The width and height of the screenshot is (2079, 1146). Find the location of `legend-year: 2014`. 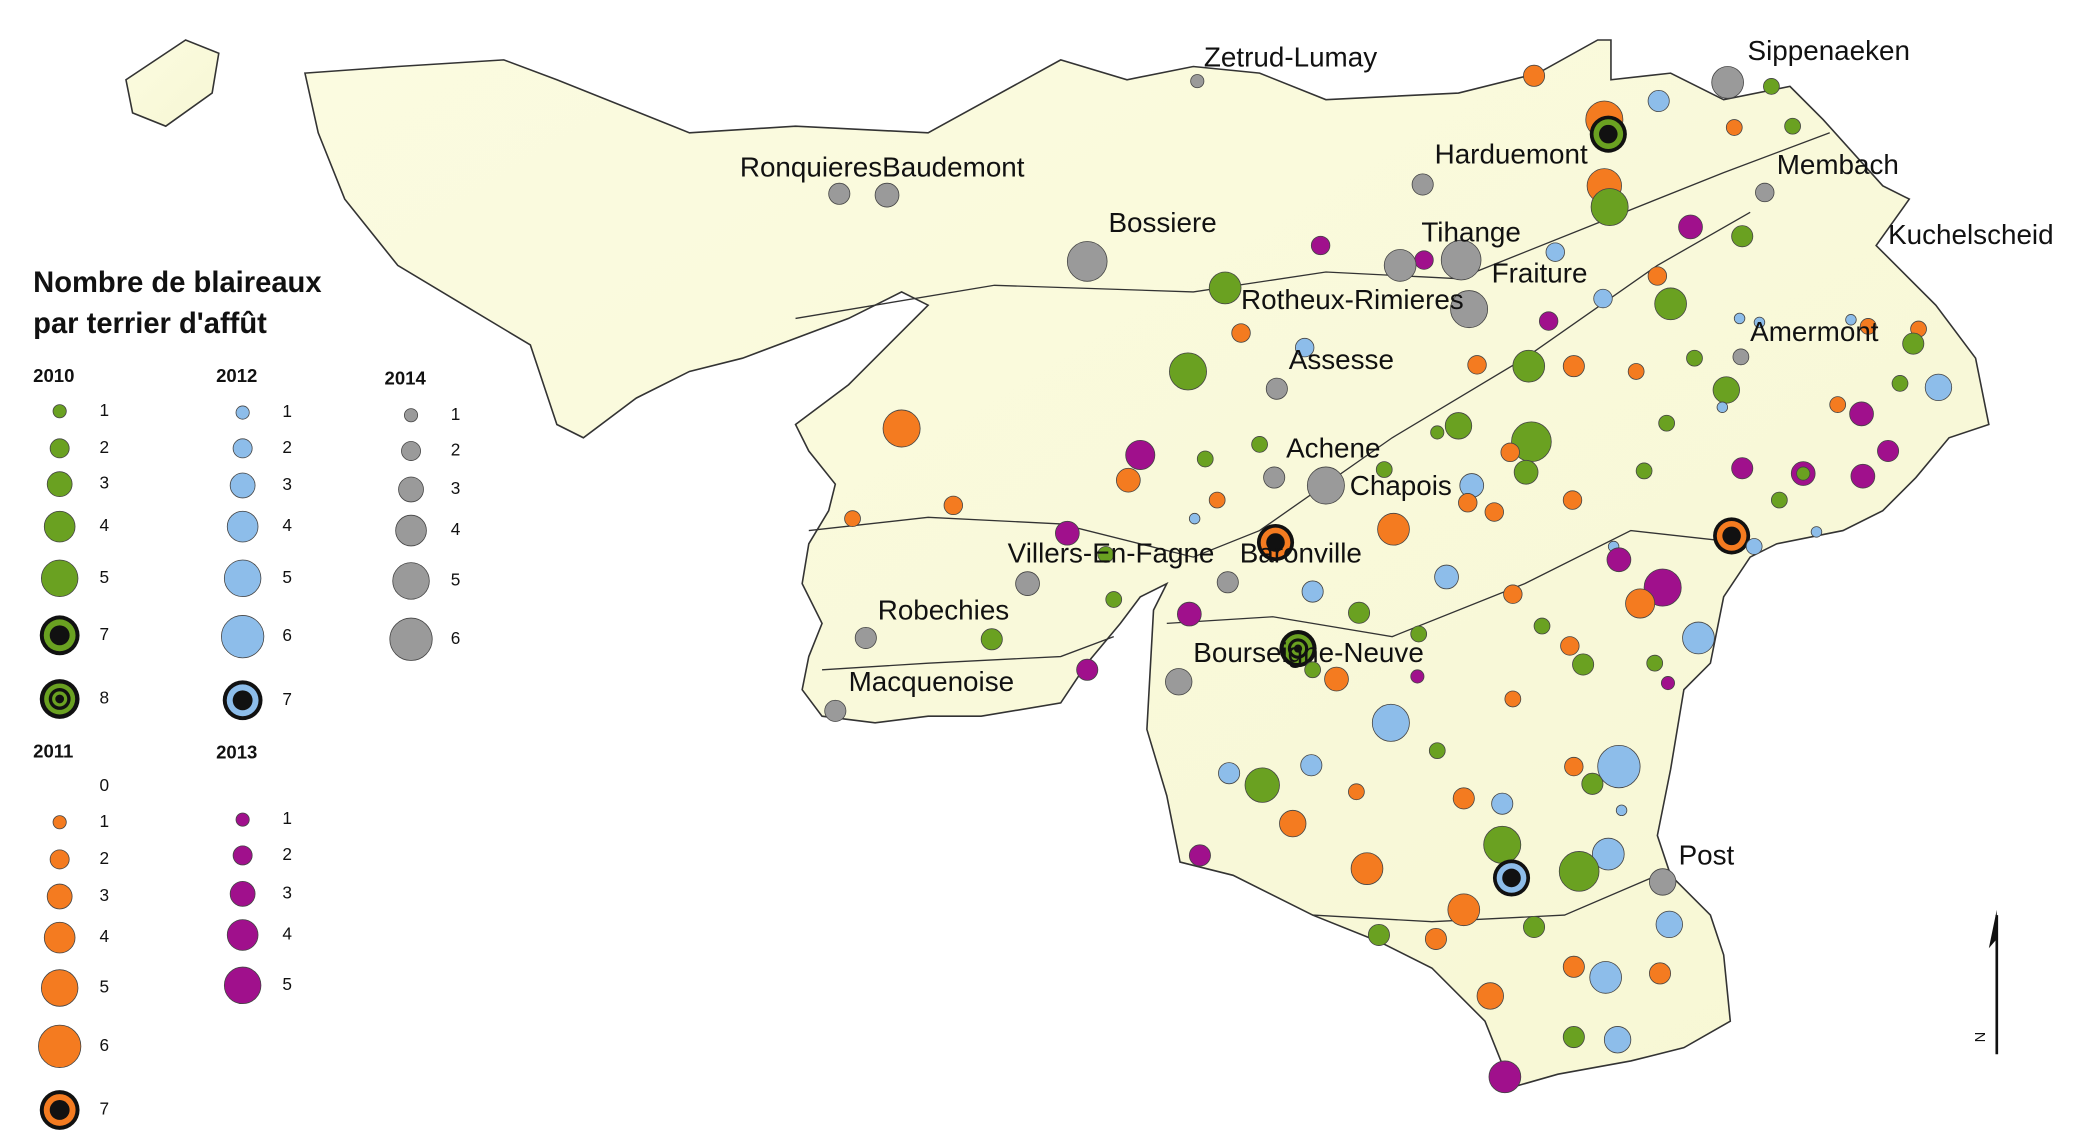

legend-year: 2014 is located at coordinates (406, 378).